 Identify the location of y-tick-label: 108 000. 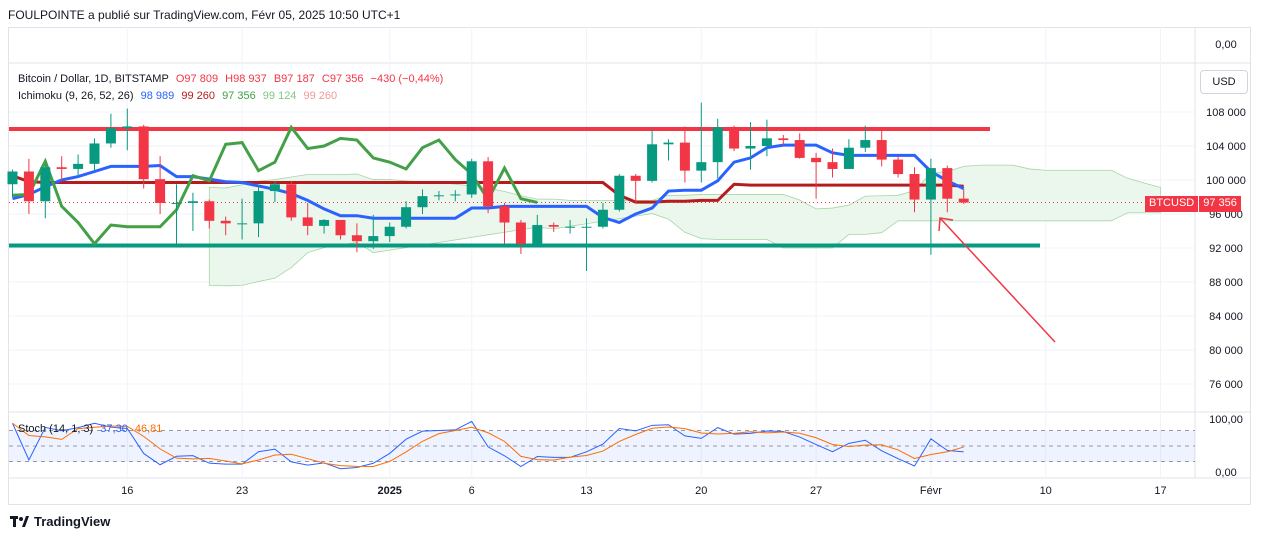
(1226, 113).